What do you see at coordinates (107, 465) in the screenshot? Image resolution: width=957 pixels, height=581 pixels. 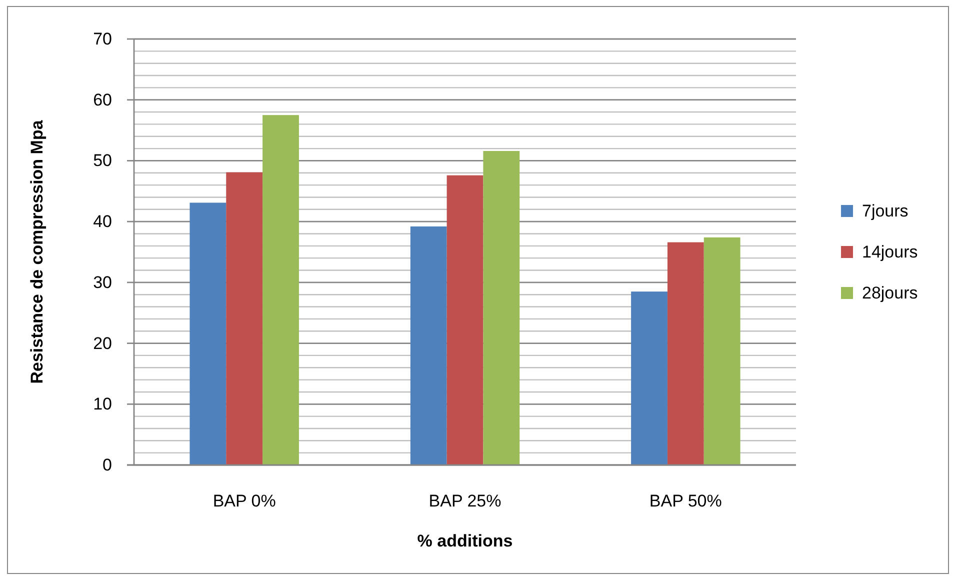 I see `y-tick-label: 0` at bounding box center [107, 465].